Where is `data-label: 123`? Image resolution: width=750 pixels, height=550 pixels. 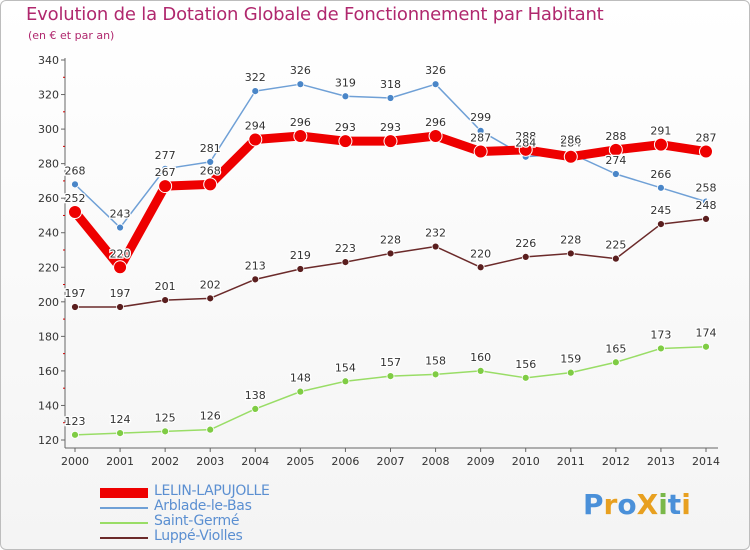
data-label: 123 is located at coordinates (75, 421).